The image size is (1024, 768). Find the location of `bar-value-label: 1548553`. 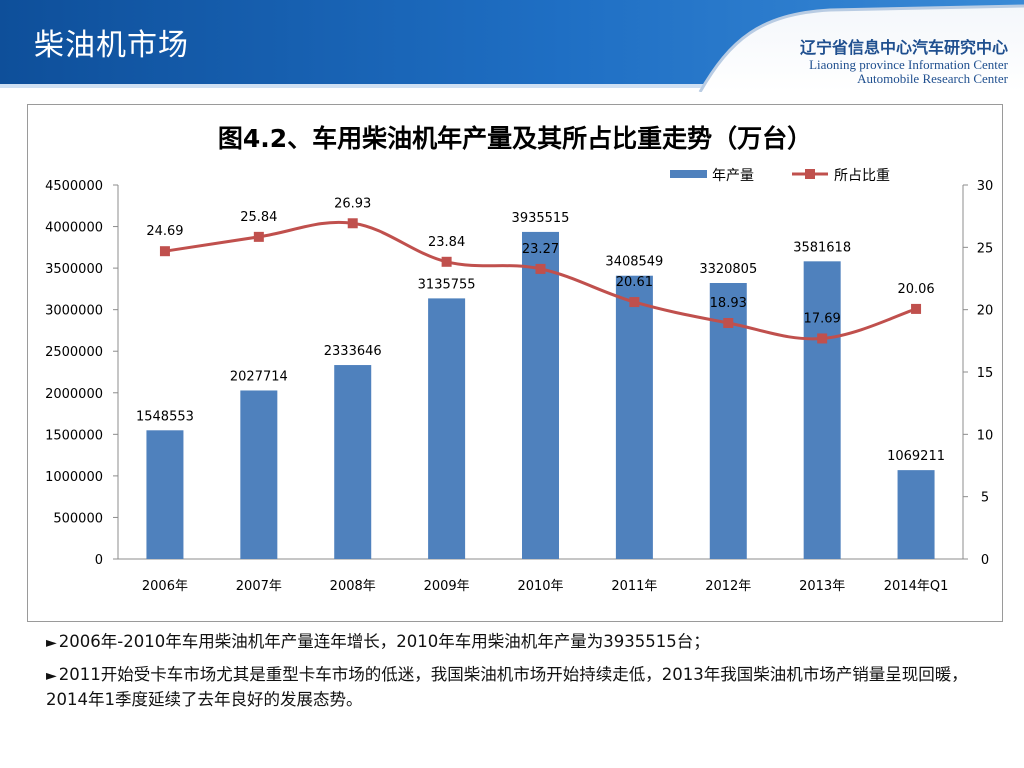

bar-value-label: 1548553 is located at coordinates (165, 416).